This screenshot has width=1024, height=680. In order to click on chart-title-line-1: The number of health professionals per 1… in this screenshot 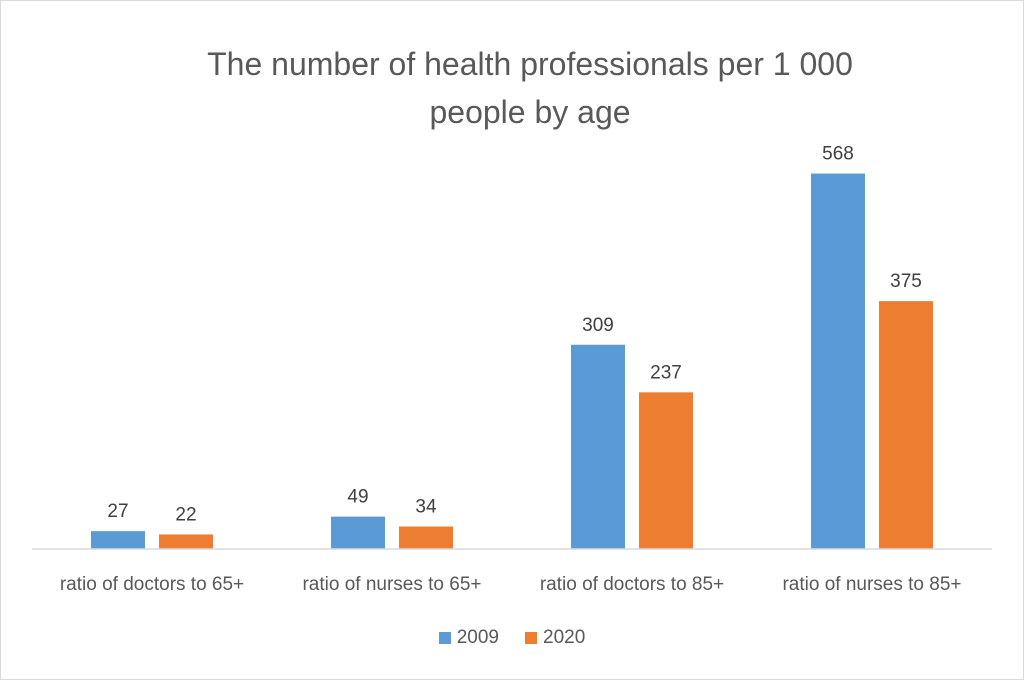, I will do `click(530, 64)`.